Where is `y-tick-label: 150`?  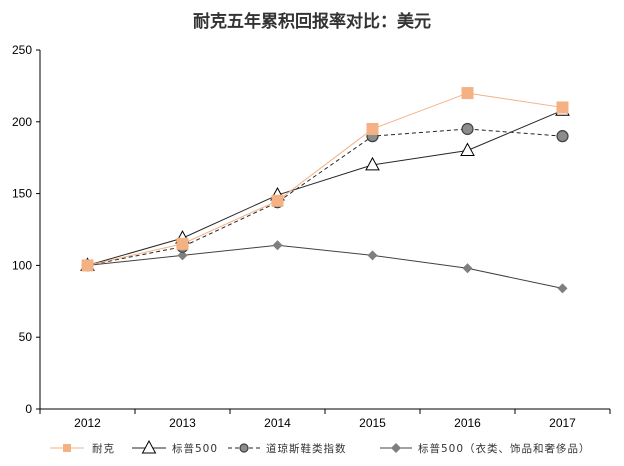
y-tick-label: 150 is located at coordinates (22, 194).